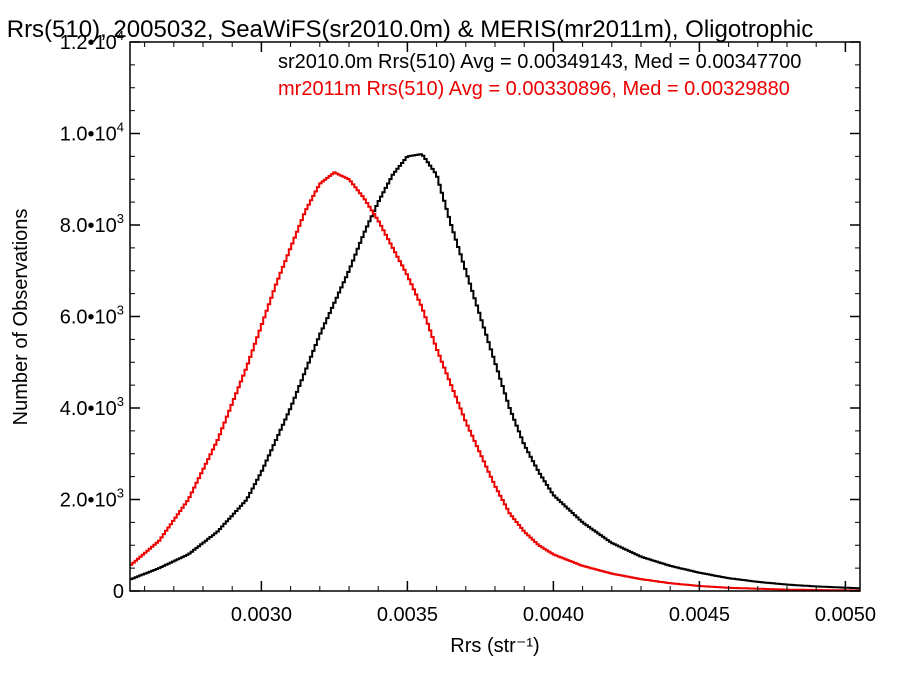 This screenshot has width=900, height=675. Describe the element at coordinates (494, 646) in the screenshot. I see `x-axis-label: Rrs (str⁻¹)` at that location.